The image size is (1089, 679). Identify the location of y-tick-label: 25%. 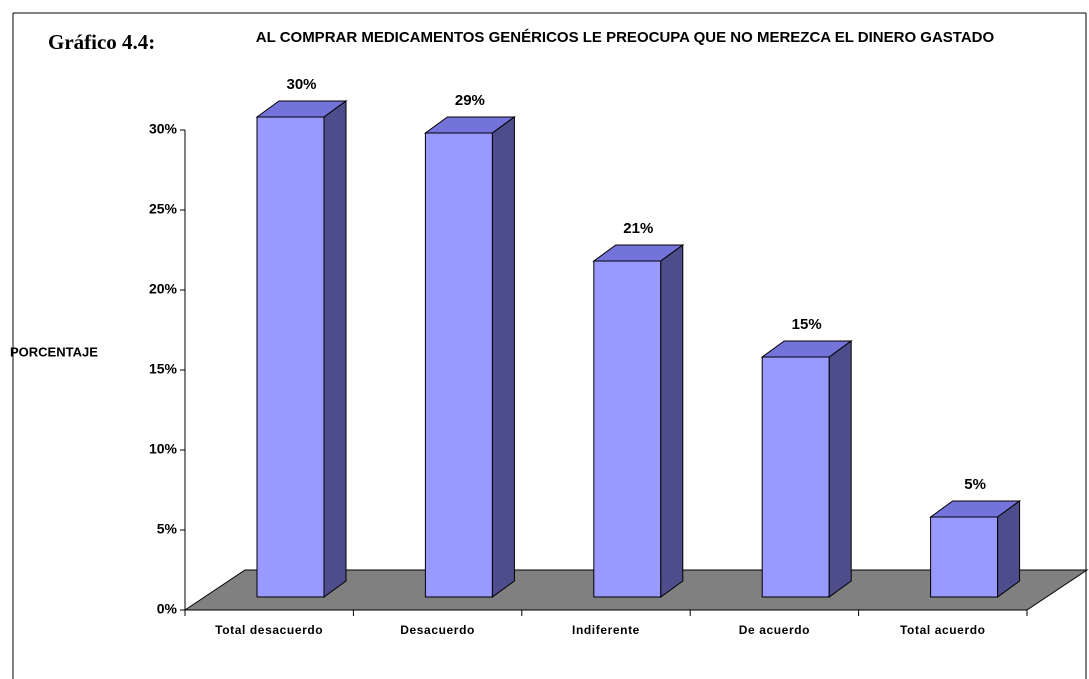
(163, 209).